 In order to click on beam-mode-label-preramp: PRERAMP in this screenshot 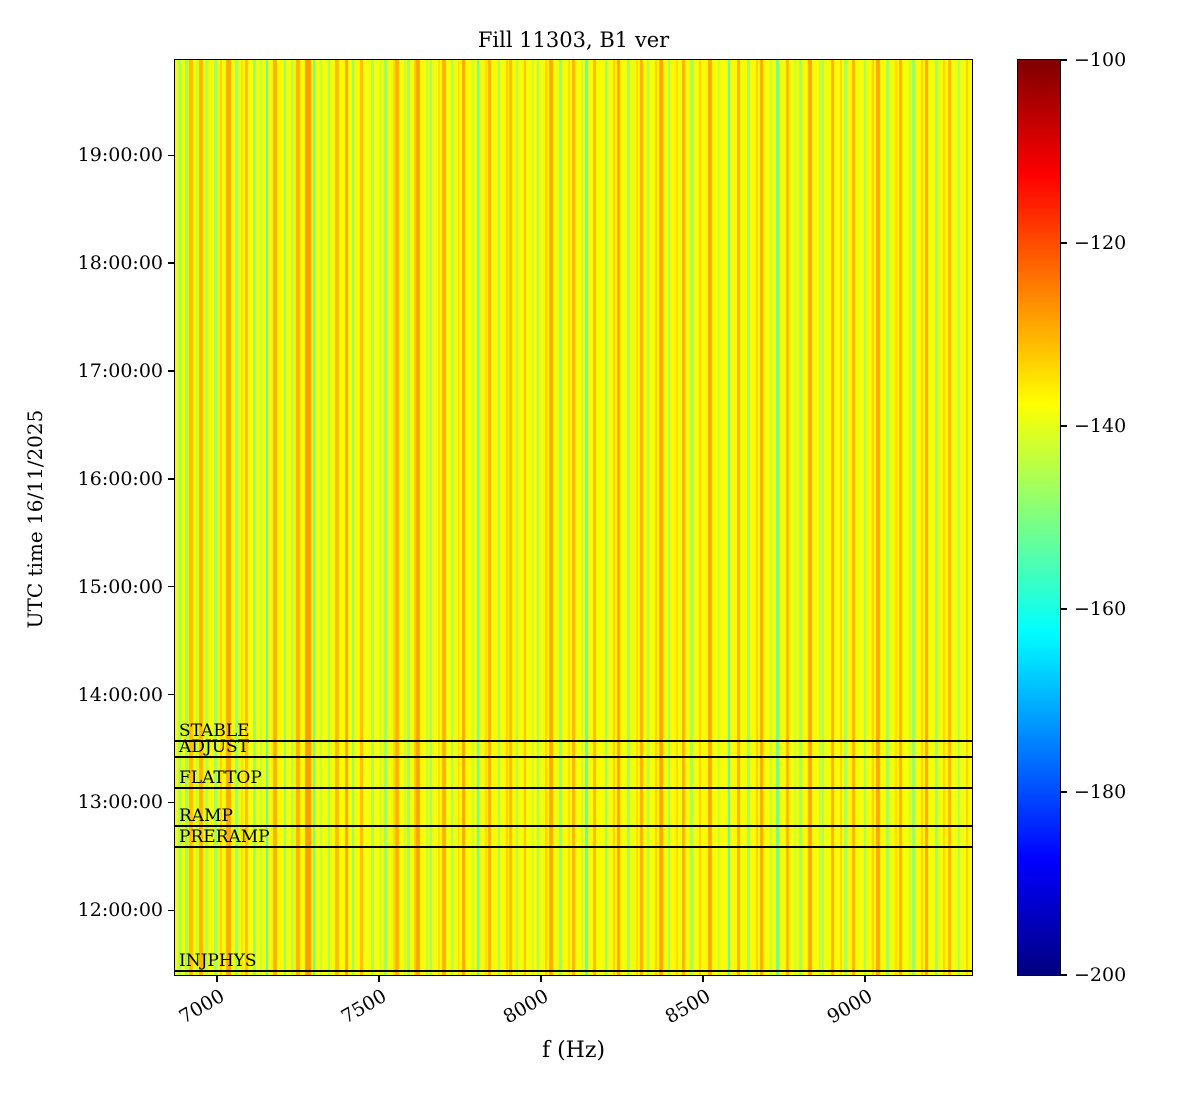, I will do `click(224, 837)`.